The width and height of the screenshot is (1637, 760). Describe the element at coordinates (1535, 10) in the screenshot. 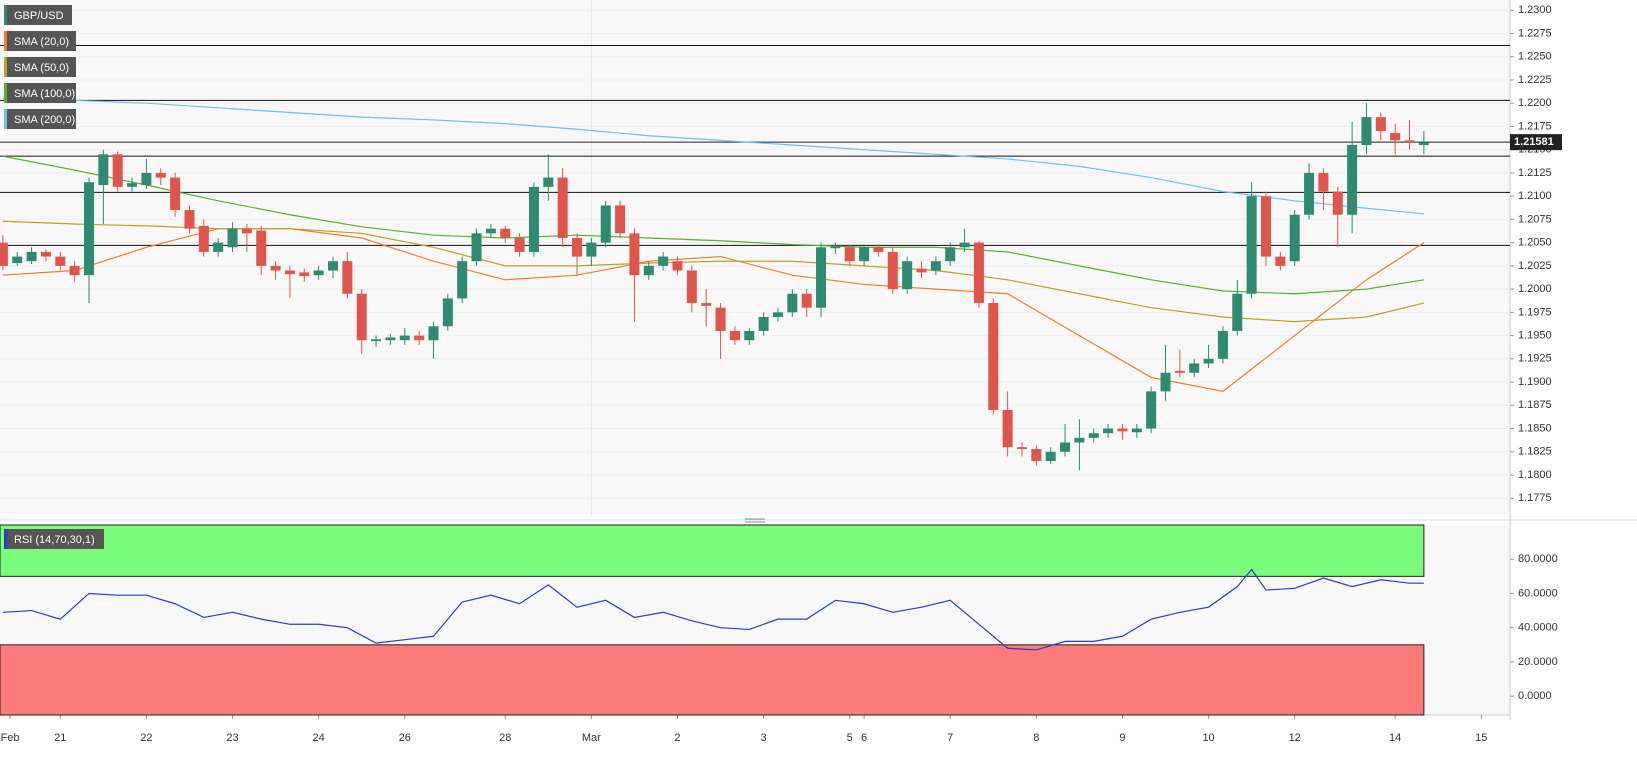

I see `y-tick-label: 1.2300` at that location.